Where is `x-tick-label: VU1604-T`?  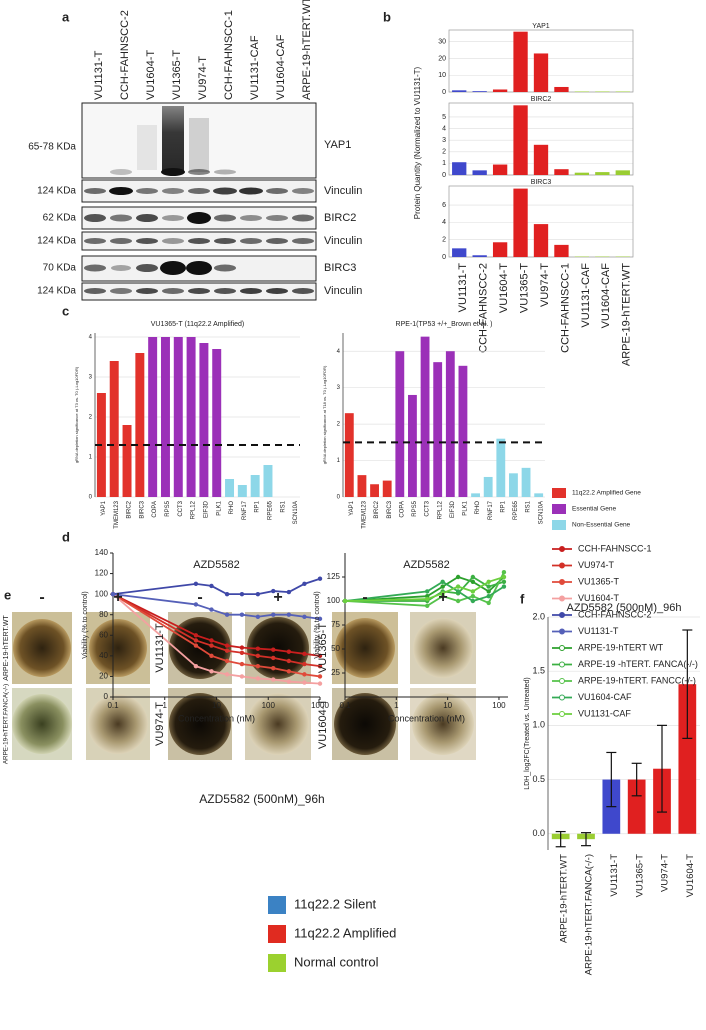
x-tick-label: VU1604-T is located at coordinates (690, 875).